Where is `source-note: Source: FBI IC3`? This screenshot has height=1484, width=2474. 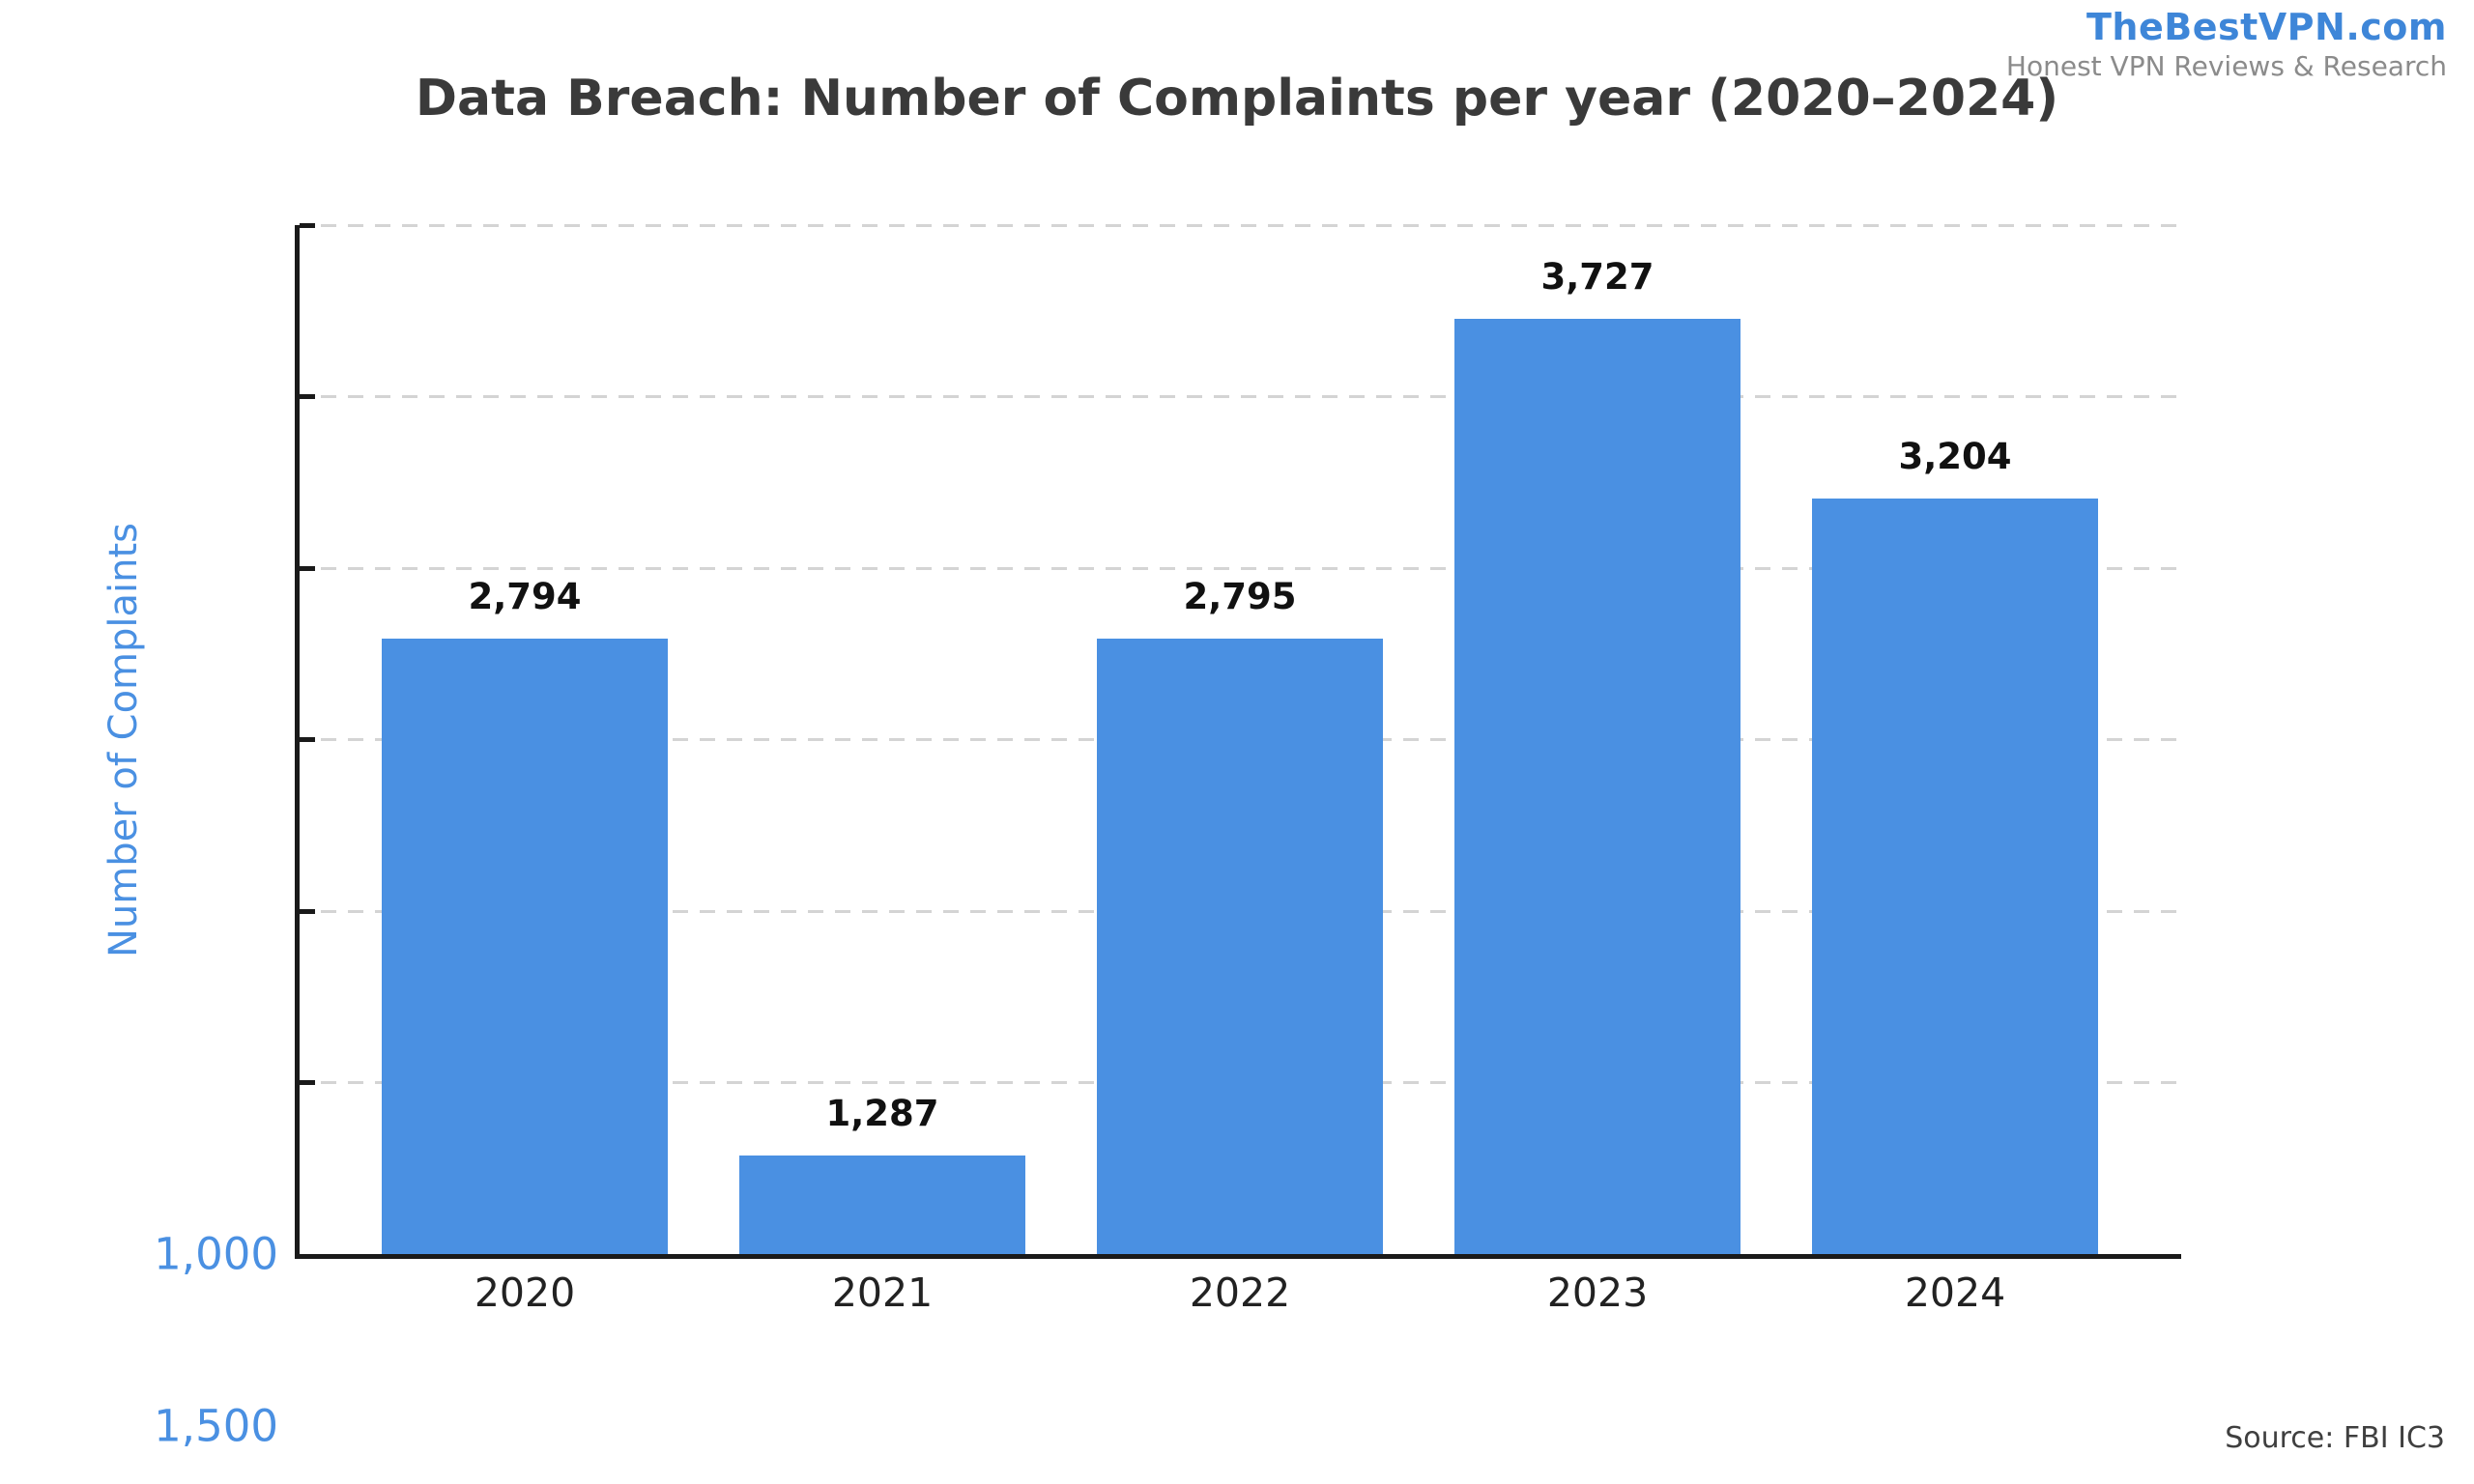 source-note: Source: FBI IC3 is located at coordinates (2335, 1438).